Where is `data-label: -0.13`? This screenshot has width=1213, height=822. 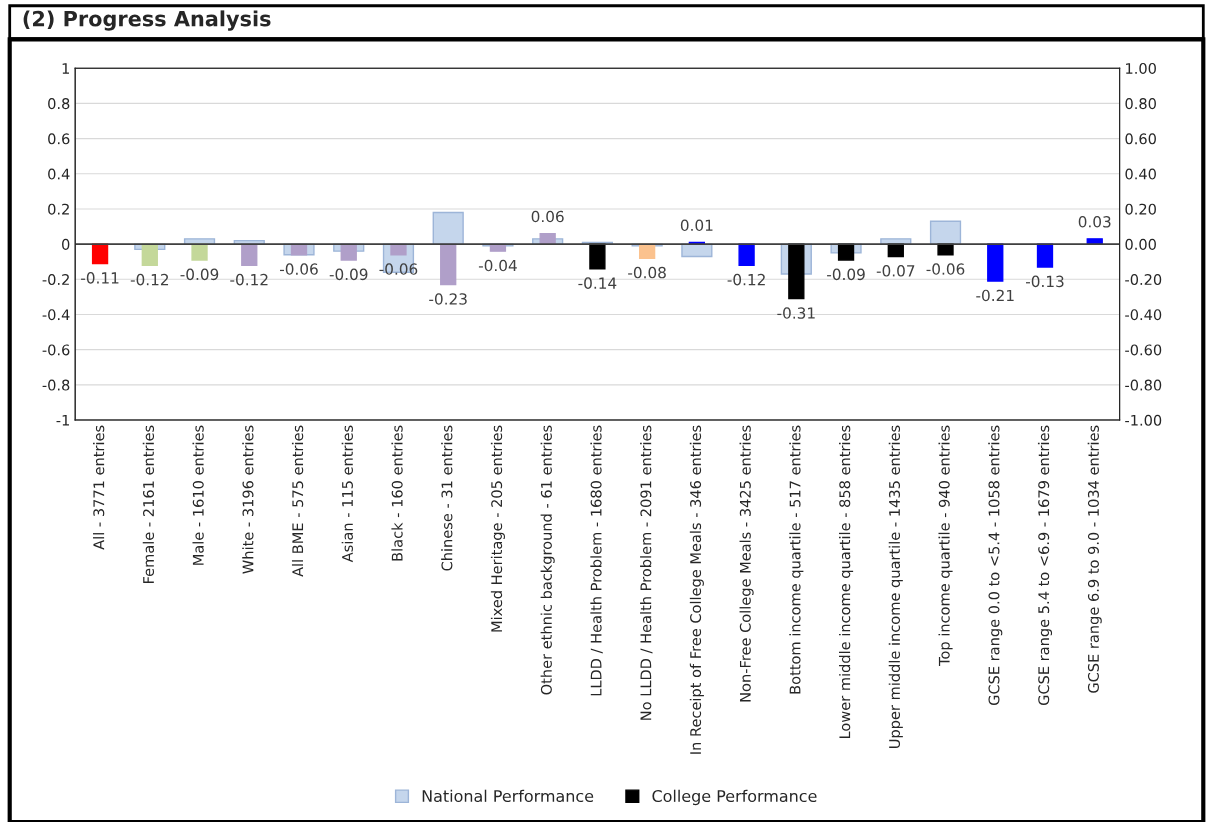
data-label: -0.13 is located at coordinates (1044, 281).